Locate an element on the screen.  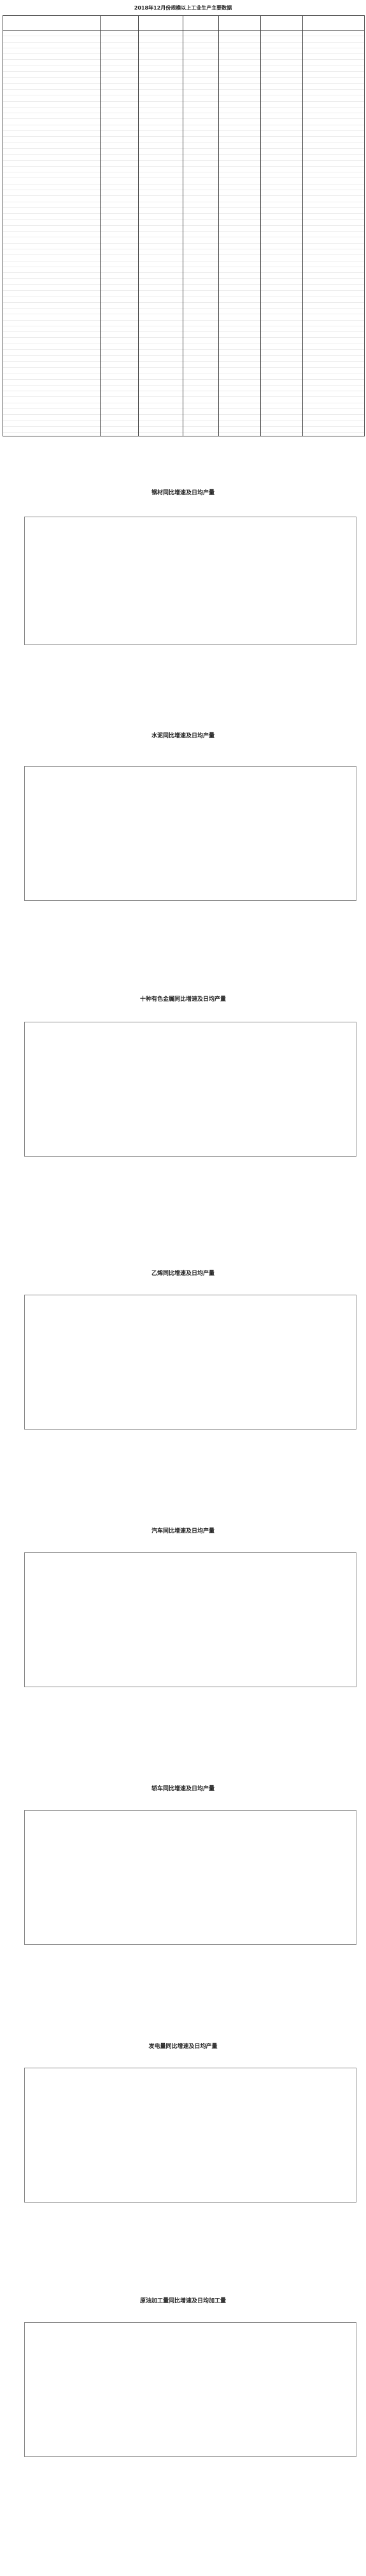
table-header is located at coordinates (183, 23).